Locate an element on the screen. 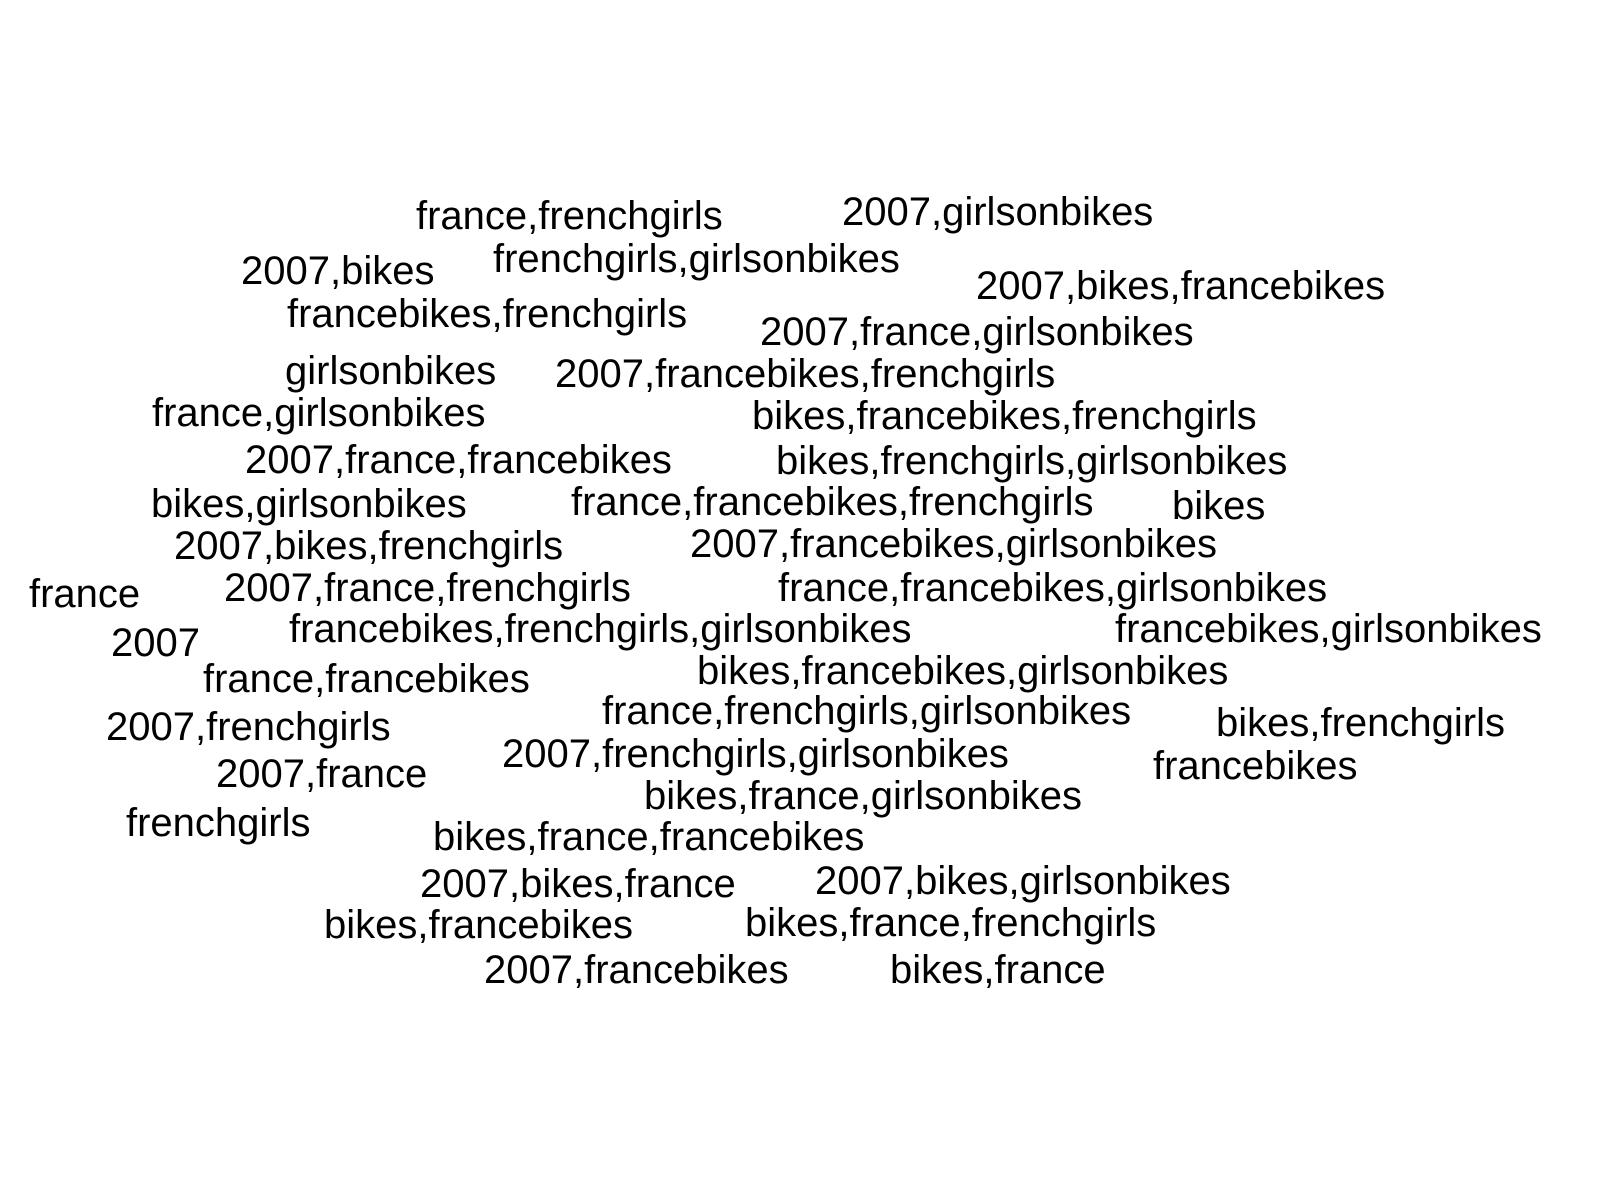 The image size is (1600, 1200). word-label: bikes,france,frenchgirls is located at coordinates (951, 923).